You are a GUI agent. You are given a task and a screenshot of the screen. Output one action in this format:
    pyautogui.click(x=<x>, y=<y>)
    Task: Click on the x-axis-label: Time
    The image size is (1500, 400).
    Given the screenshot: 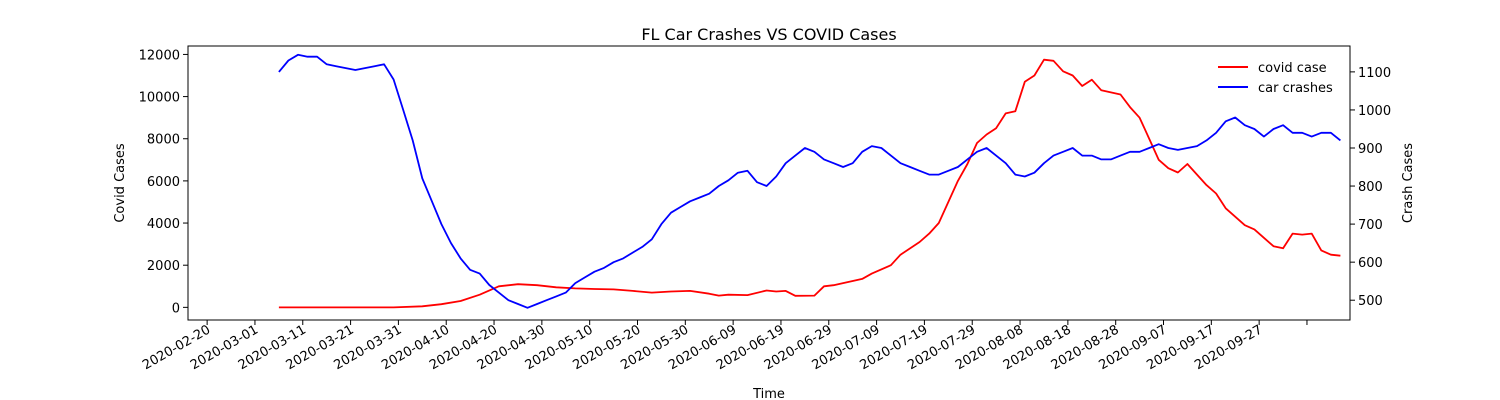 What is the action you would take?
    pyautogui.click(x=768, y=393)
    